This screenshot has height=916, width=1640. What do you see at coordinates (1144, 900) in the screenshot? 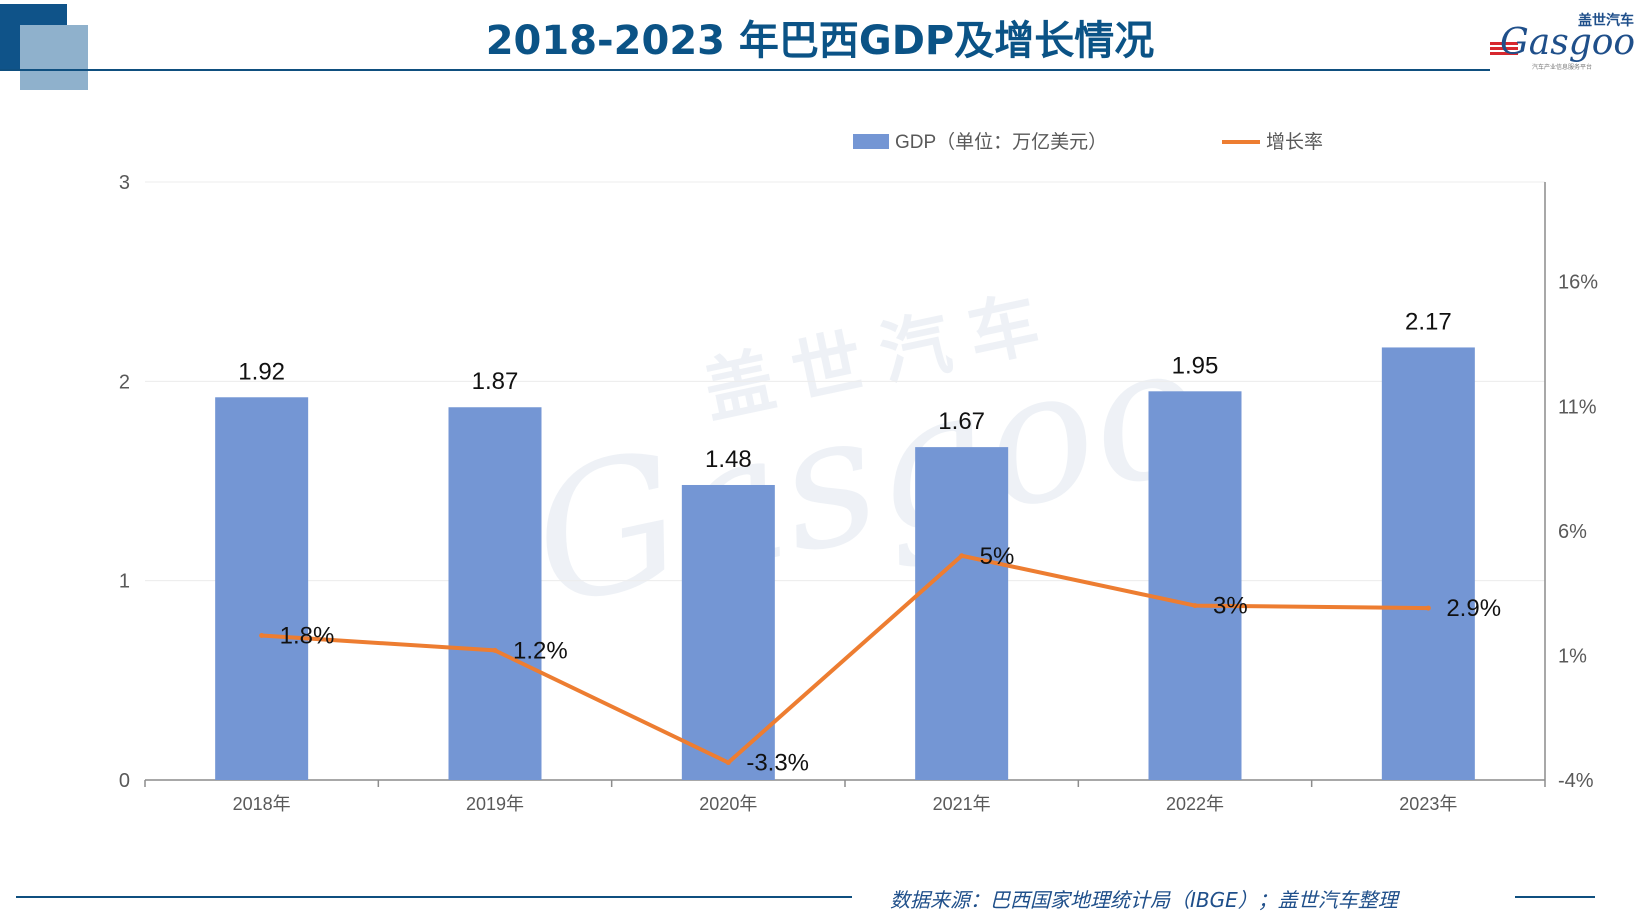
I see `data-source: 数据来源：巴西国家地理统计局（IBGE）；盖世汽车整理` at bounding box center [1144, 900].